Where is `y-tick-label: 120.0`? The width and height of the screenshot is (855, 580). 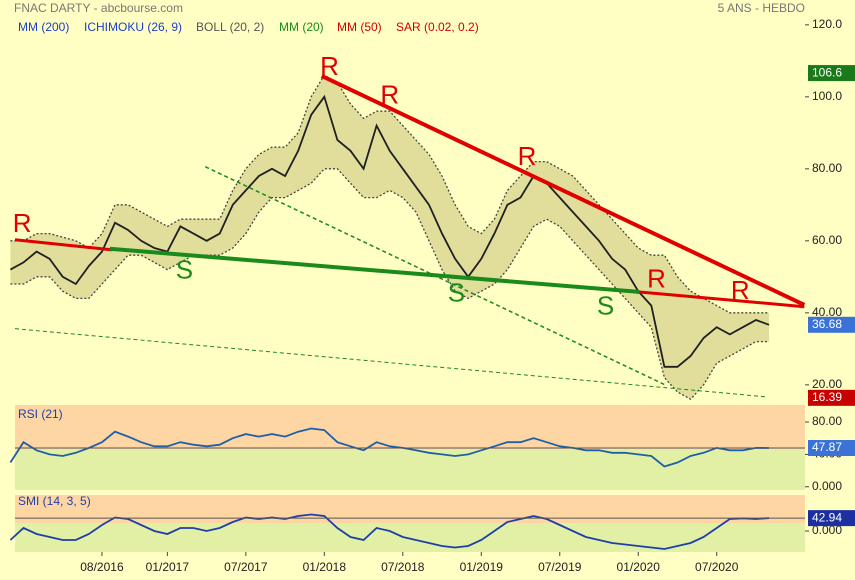 y-tick-label: 120.0 is located at coordinates (827, 24).